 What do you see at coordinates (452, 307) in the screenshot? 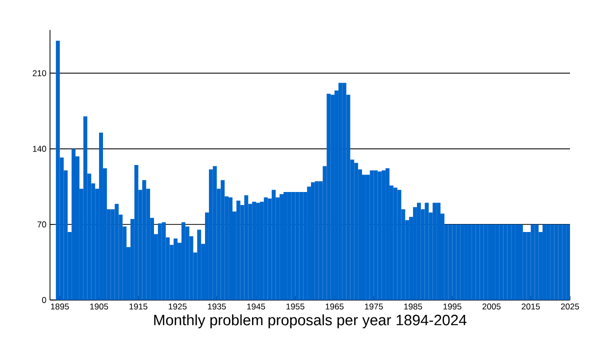
I see `x-tick-label: 1995` at bounding box center [452, 307].